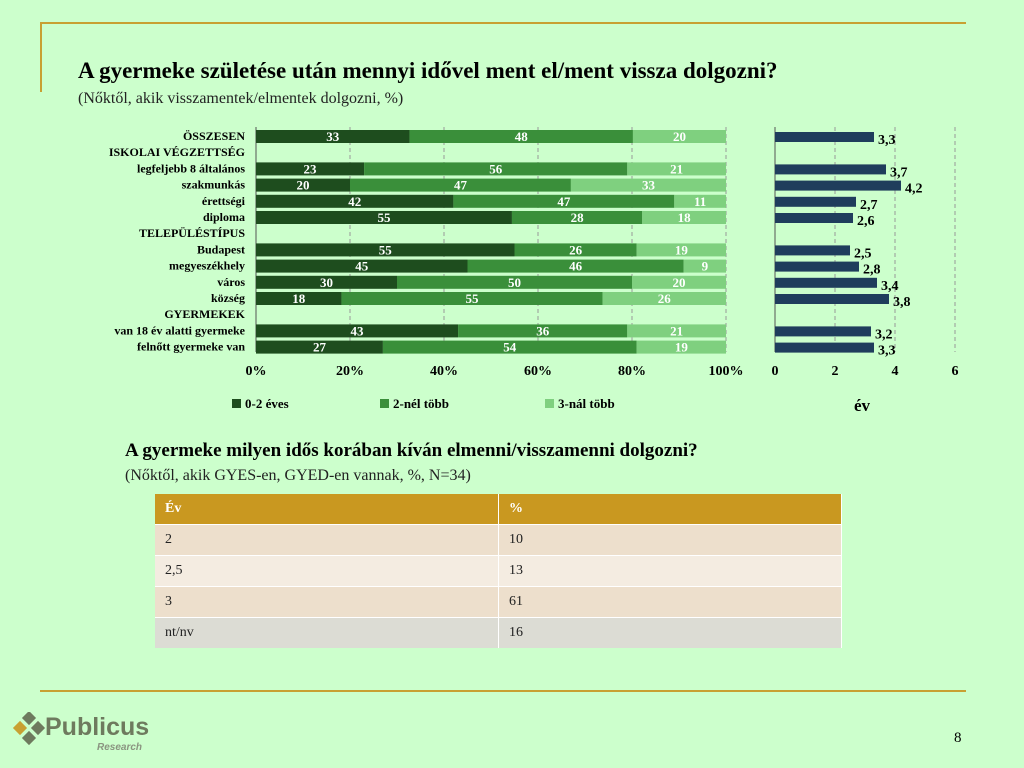 This screenshot has width=1024, height=768. What do you see at coordinates (214, 136) in the screenshot?
I see `row-label: ÖSSZESEN` at bounding box center [214, 136].